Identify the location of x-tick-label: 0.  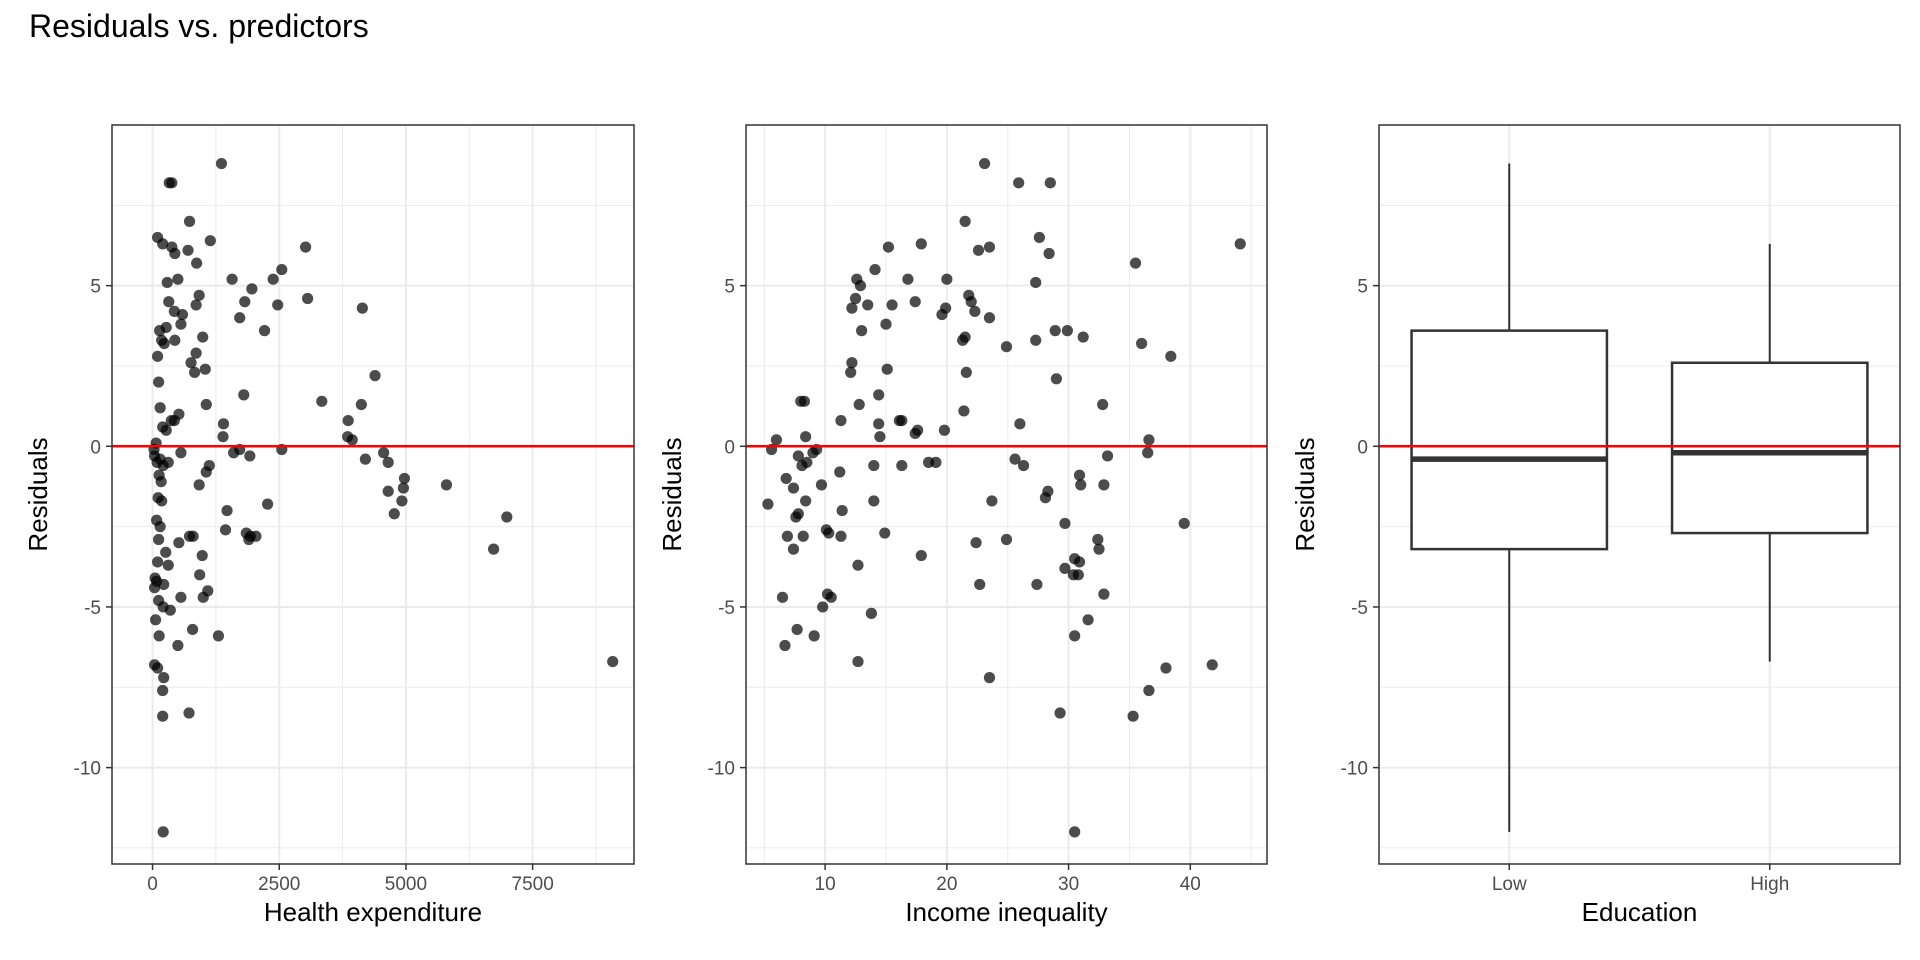
(152, 884).